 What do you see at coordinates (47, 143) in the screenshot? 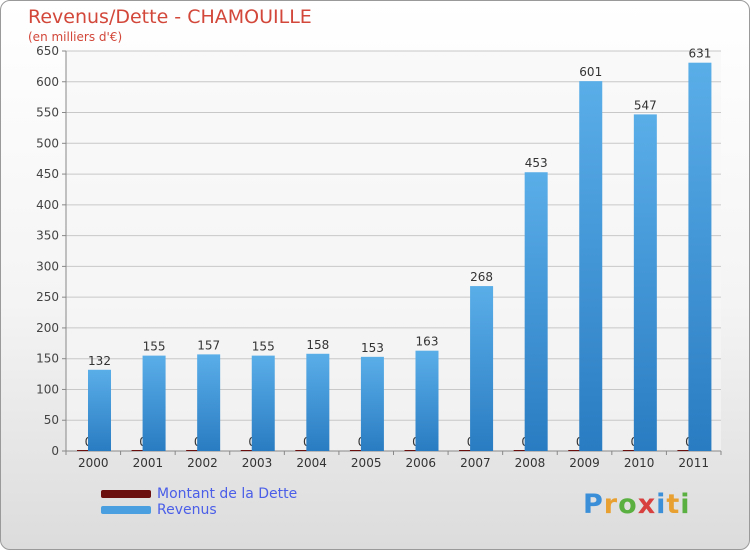
I see `y-tick-label: 500` at bounding box center [47, 143].